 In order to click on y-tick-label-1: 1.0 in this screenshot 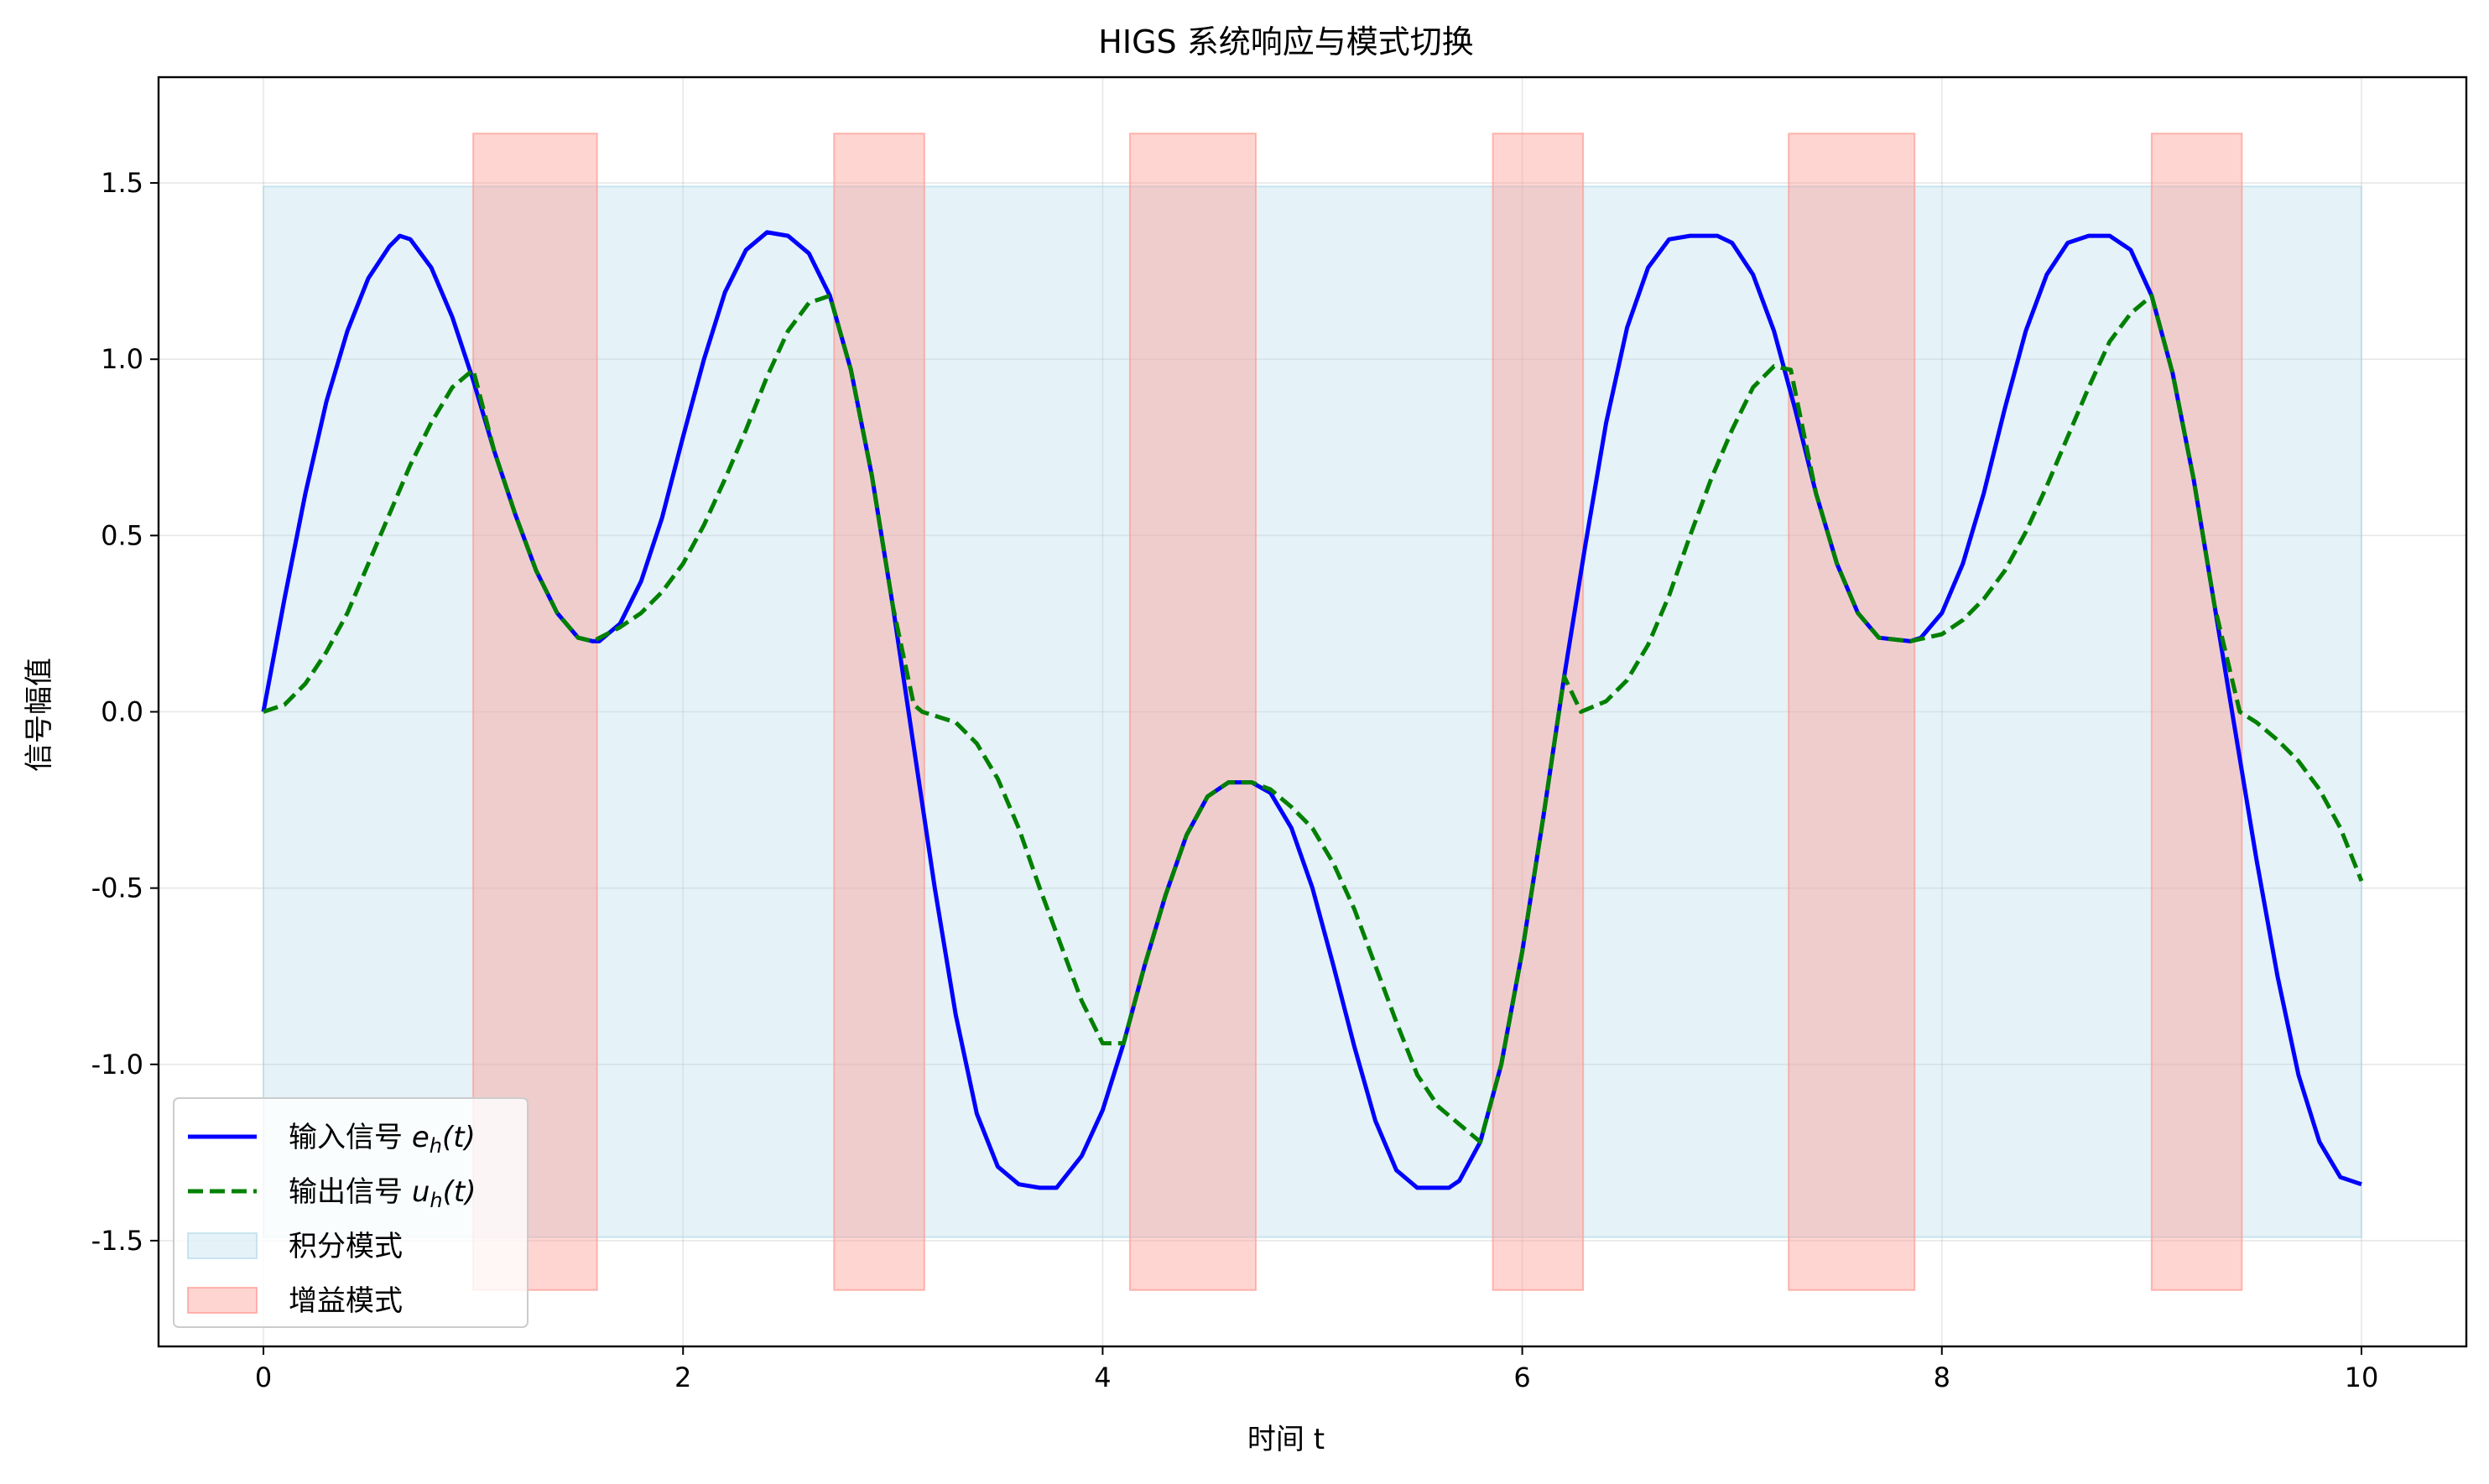, I will do `click(122, 359)`.